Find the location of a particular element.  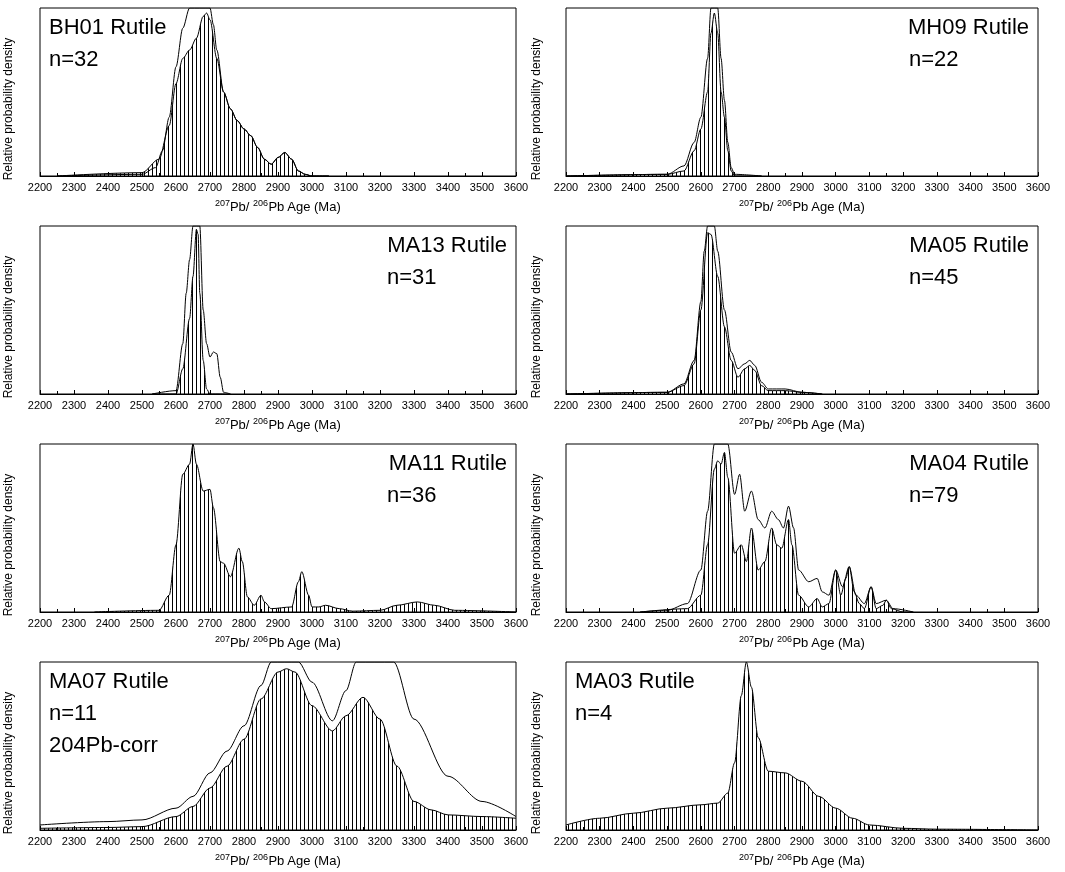

chart-title: BH01 Rutile is located at coordinates (108, 26).